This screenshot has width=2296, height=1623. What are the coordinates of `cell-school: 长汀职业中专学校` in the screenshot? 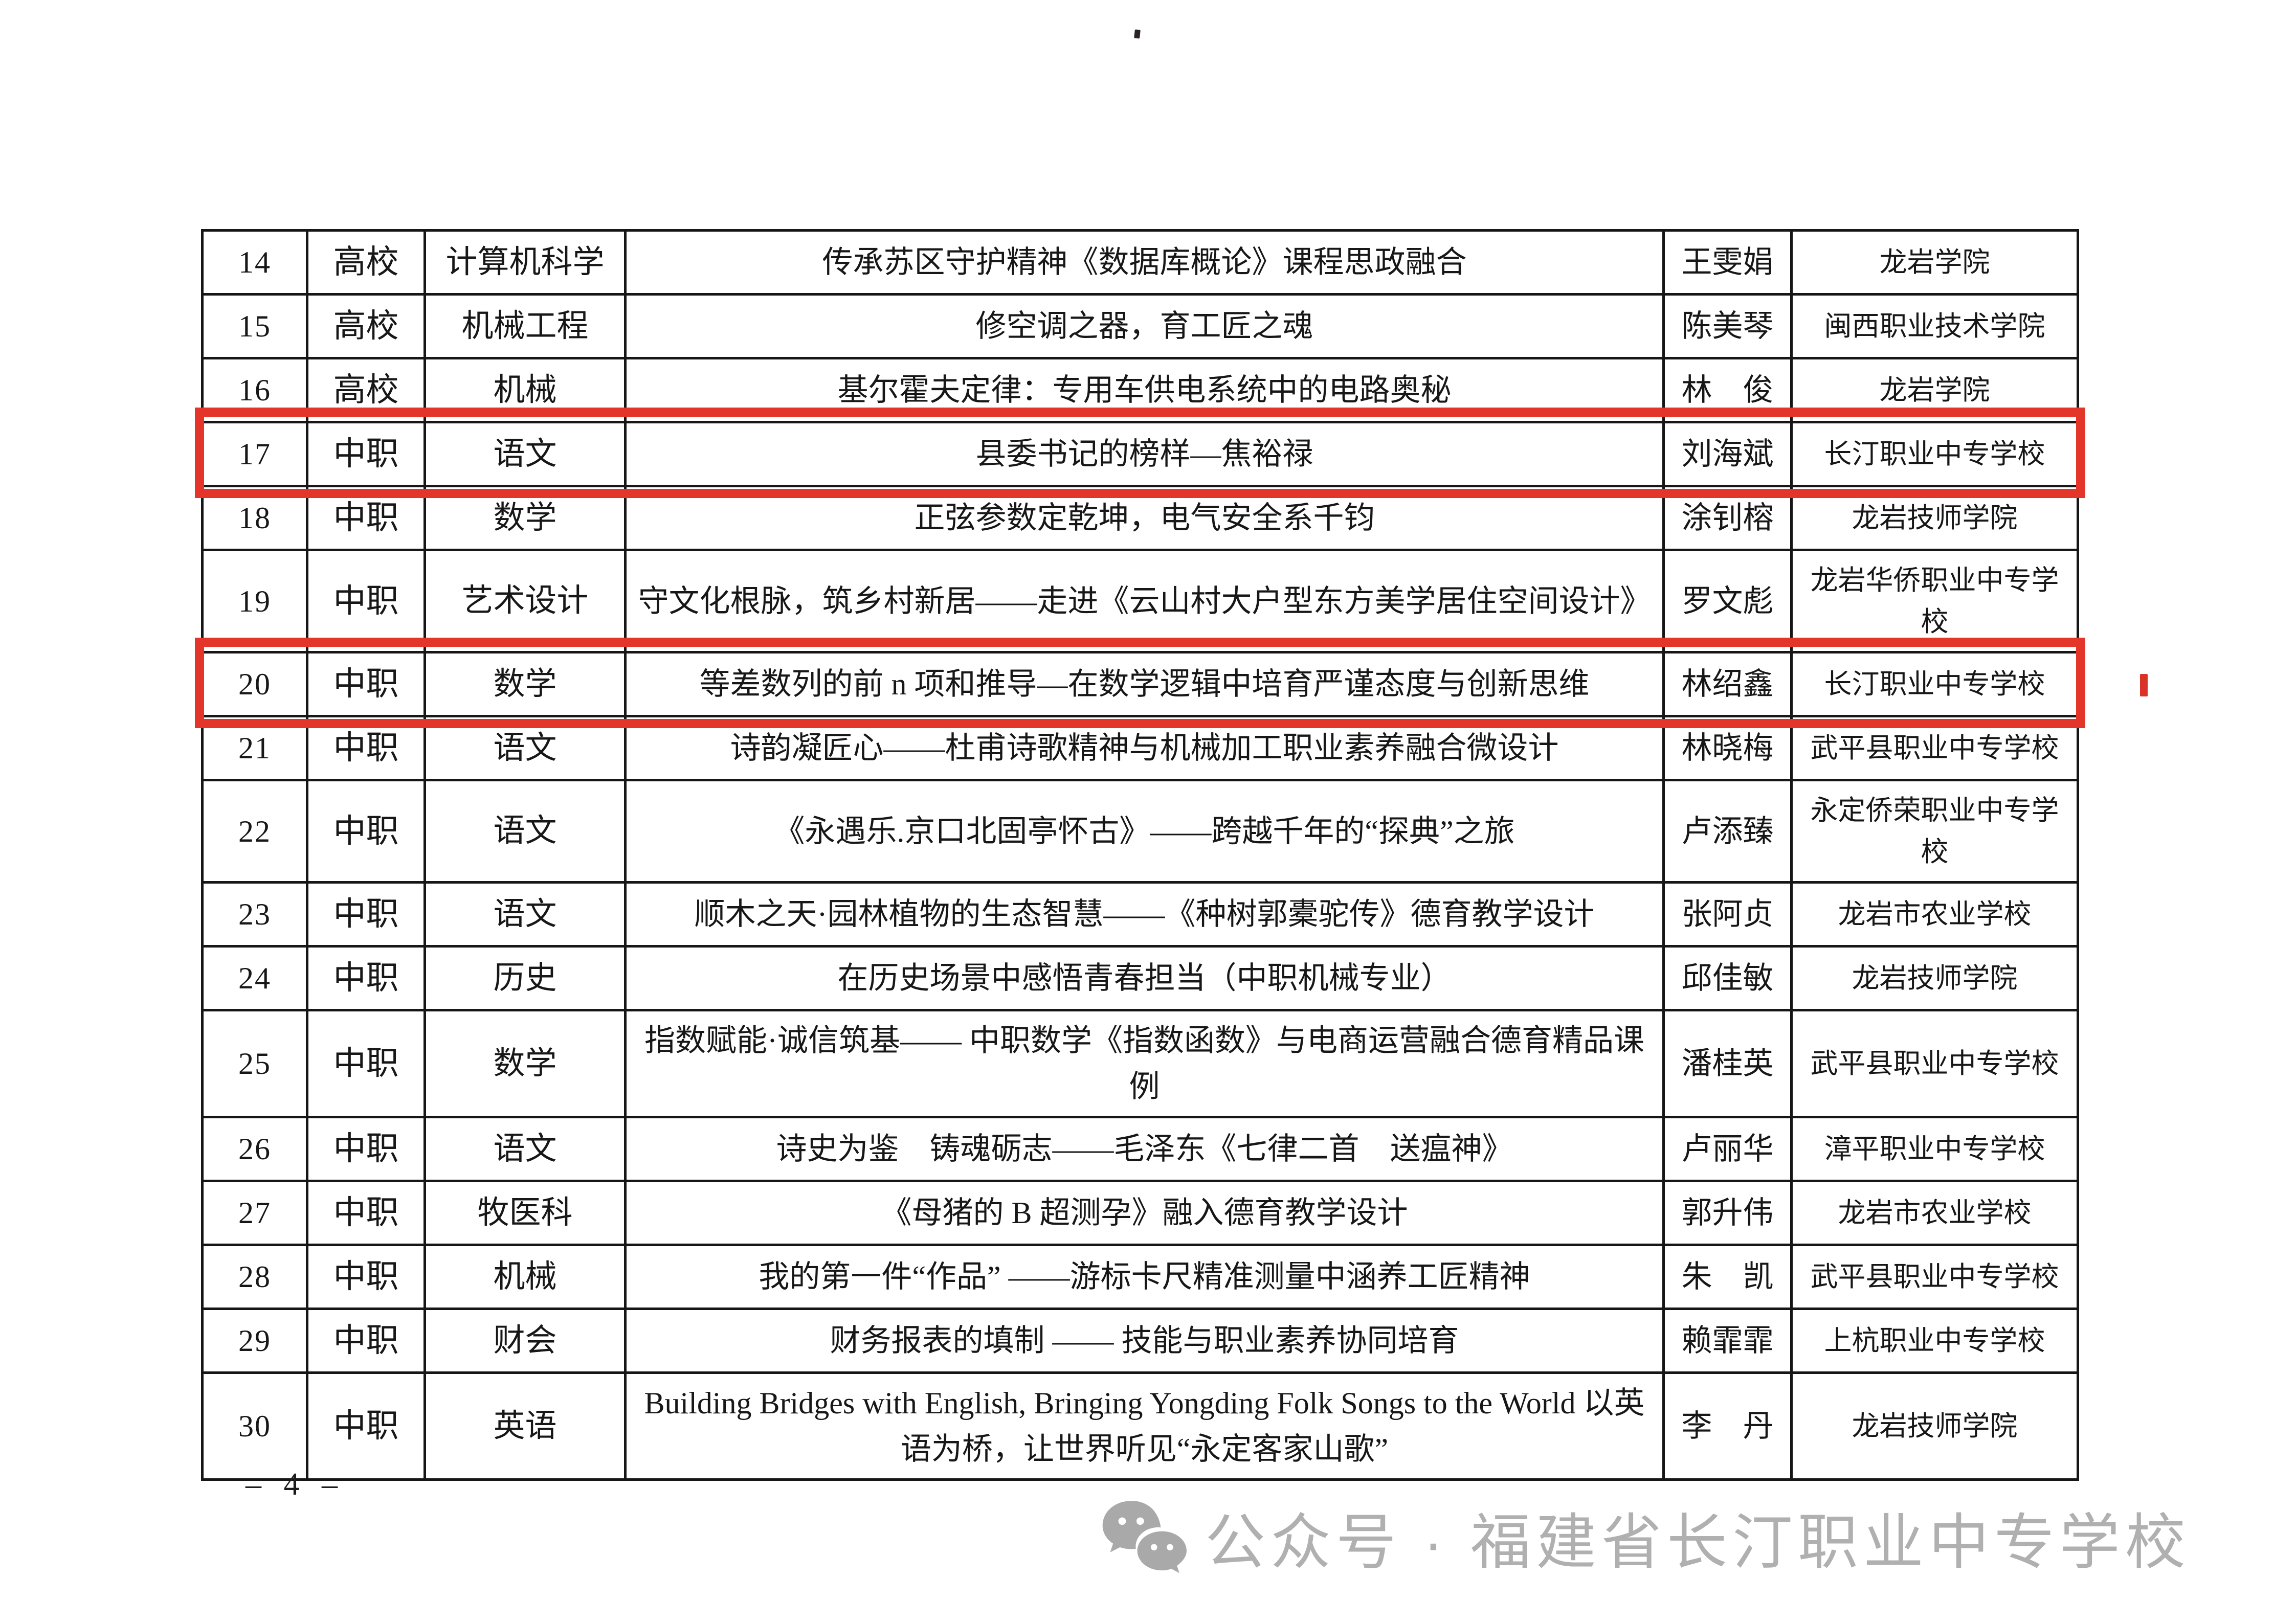 It's located at (1934, 684).